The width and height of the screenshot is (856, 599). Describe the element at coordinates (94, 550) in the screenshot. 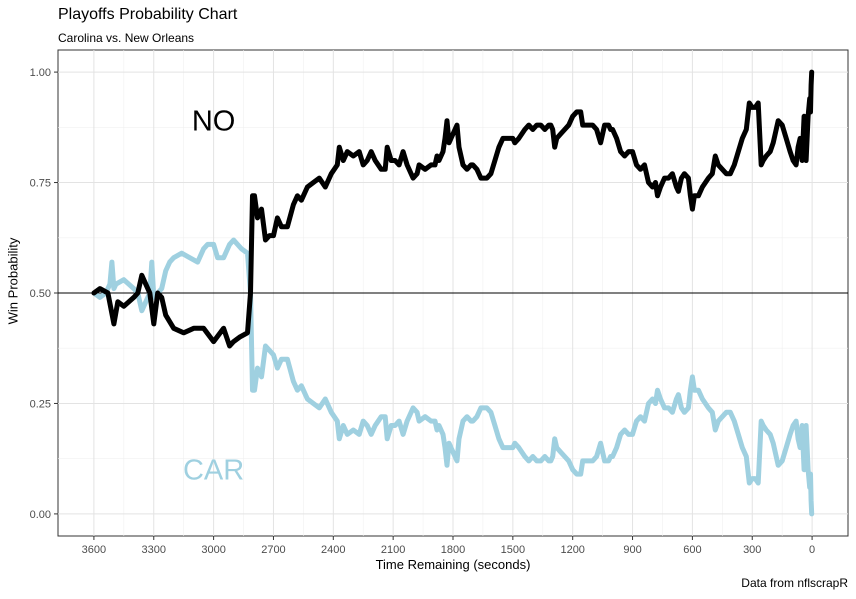

I see `x-tick-label: 3600` at that location.